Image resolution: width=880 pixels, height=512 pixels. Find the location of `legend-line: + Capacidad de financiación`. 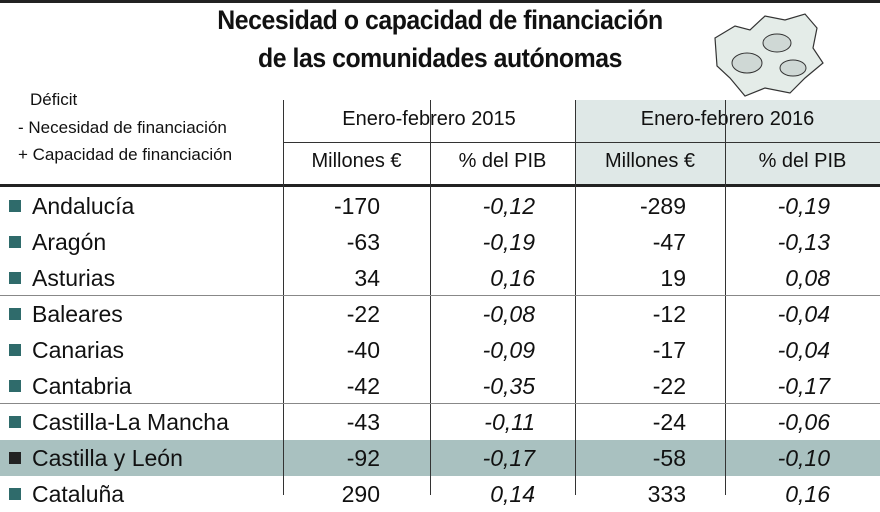

legend-line: + Capacidad de financiación is located at coordinates (125, 154).